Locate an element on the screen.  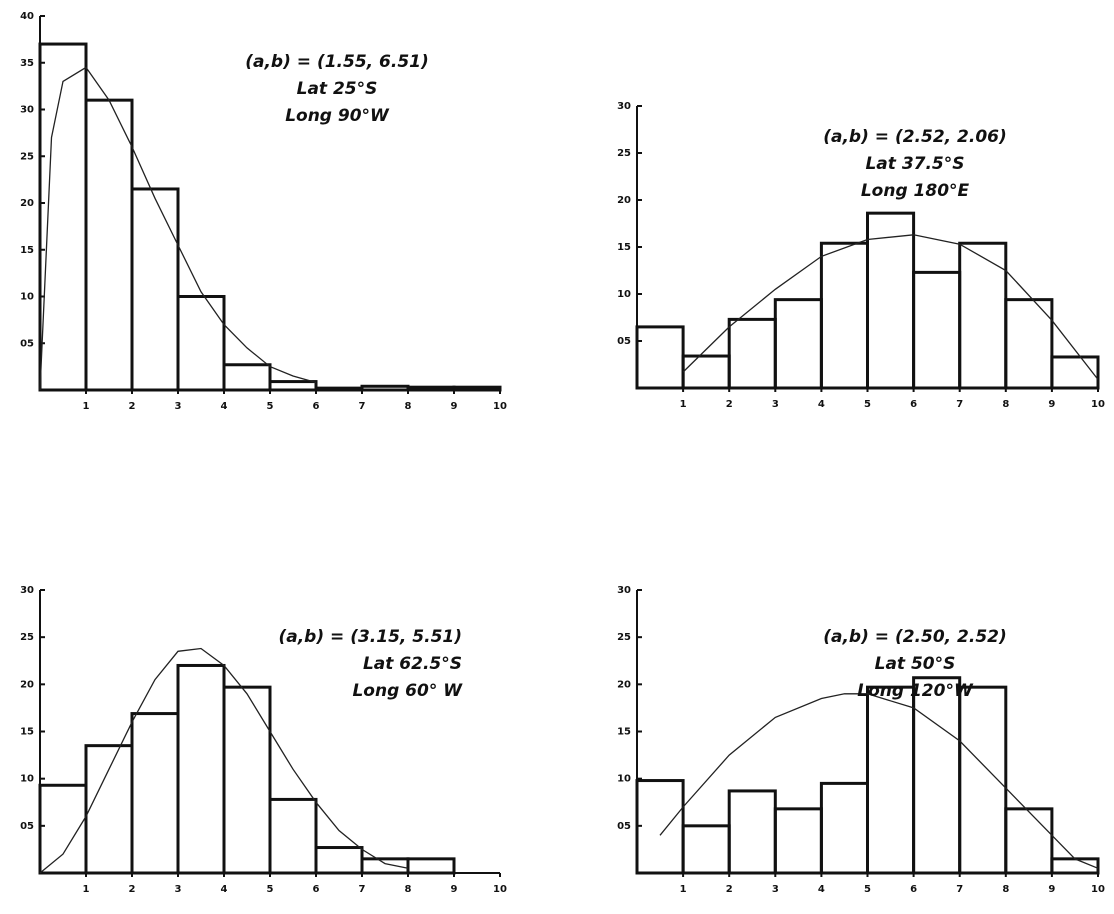
annotation: Lat 25°S is located at coordinates (337, 89).